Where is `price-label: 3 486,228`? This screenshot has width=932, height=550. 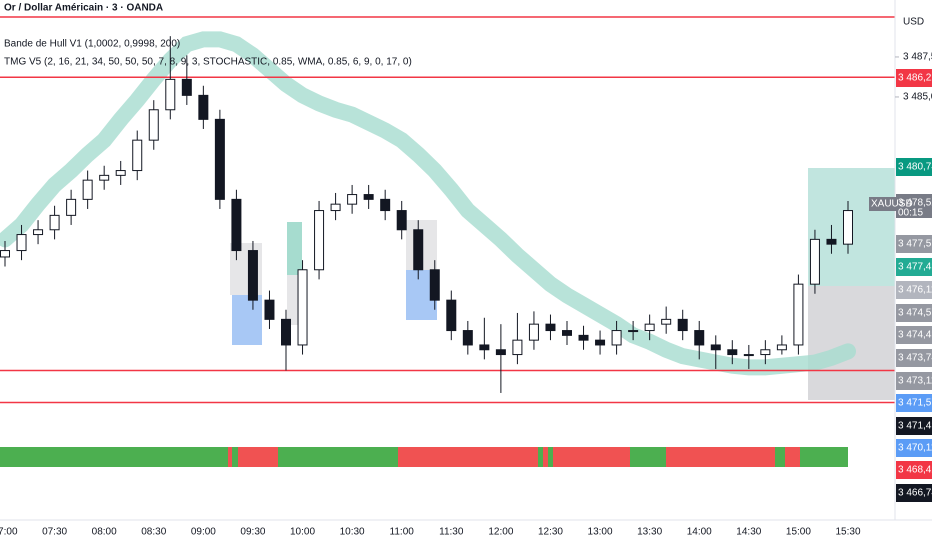
price-label: 3 486,228 is located at coordinates (915, 78).